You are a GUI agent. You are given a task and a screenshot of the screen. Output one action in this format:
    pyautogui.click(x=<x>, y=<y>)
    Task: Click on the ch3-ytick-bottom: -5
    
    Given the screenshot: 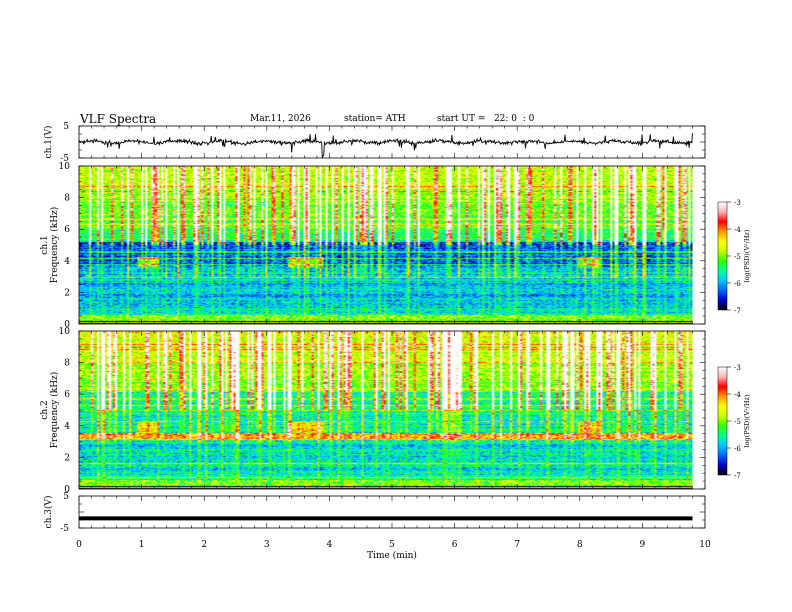 What is the action you would take?
    pyautogui.click(x=64, y=529)
    